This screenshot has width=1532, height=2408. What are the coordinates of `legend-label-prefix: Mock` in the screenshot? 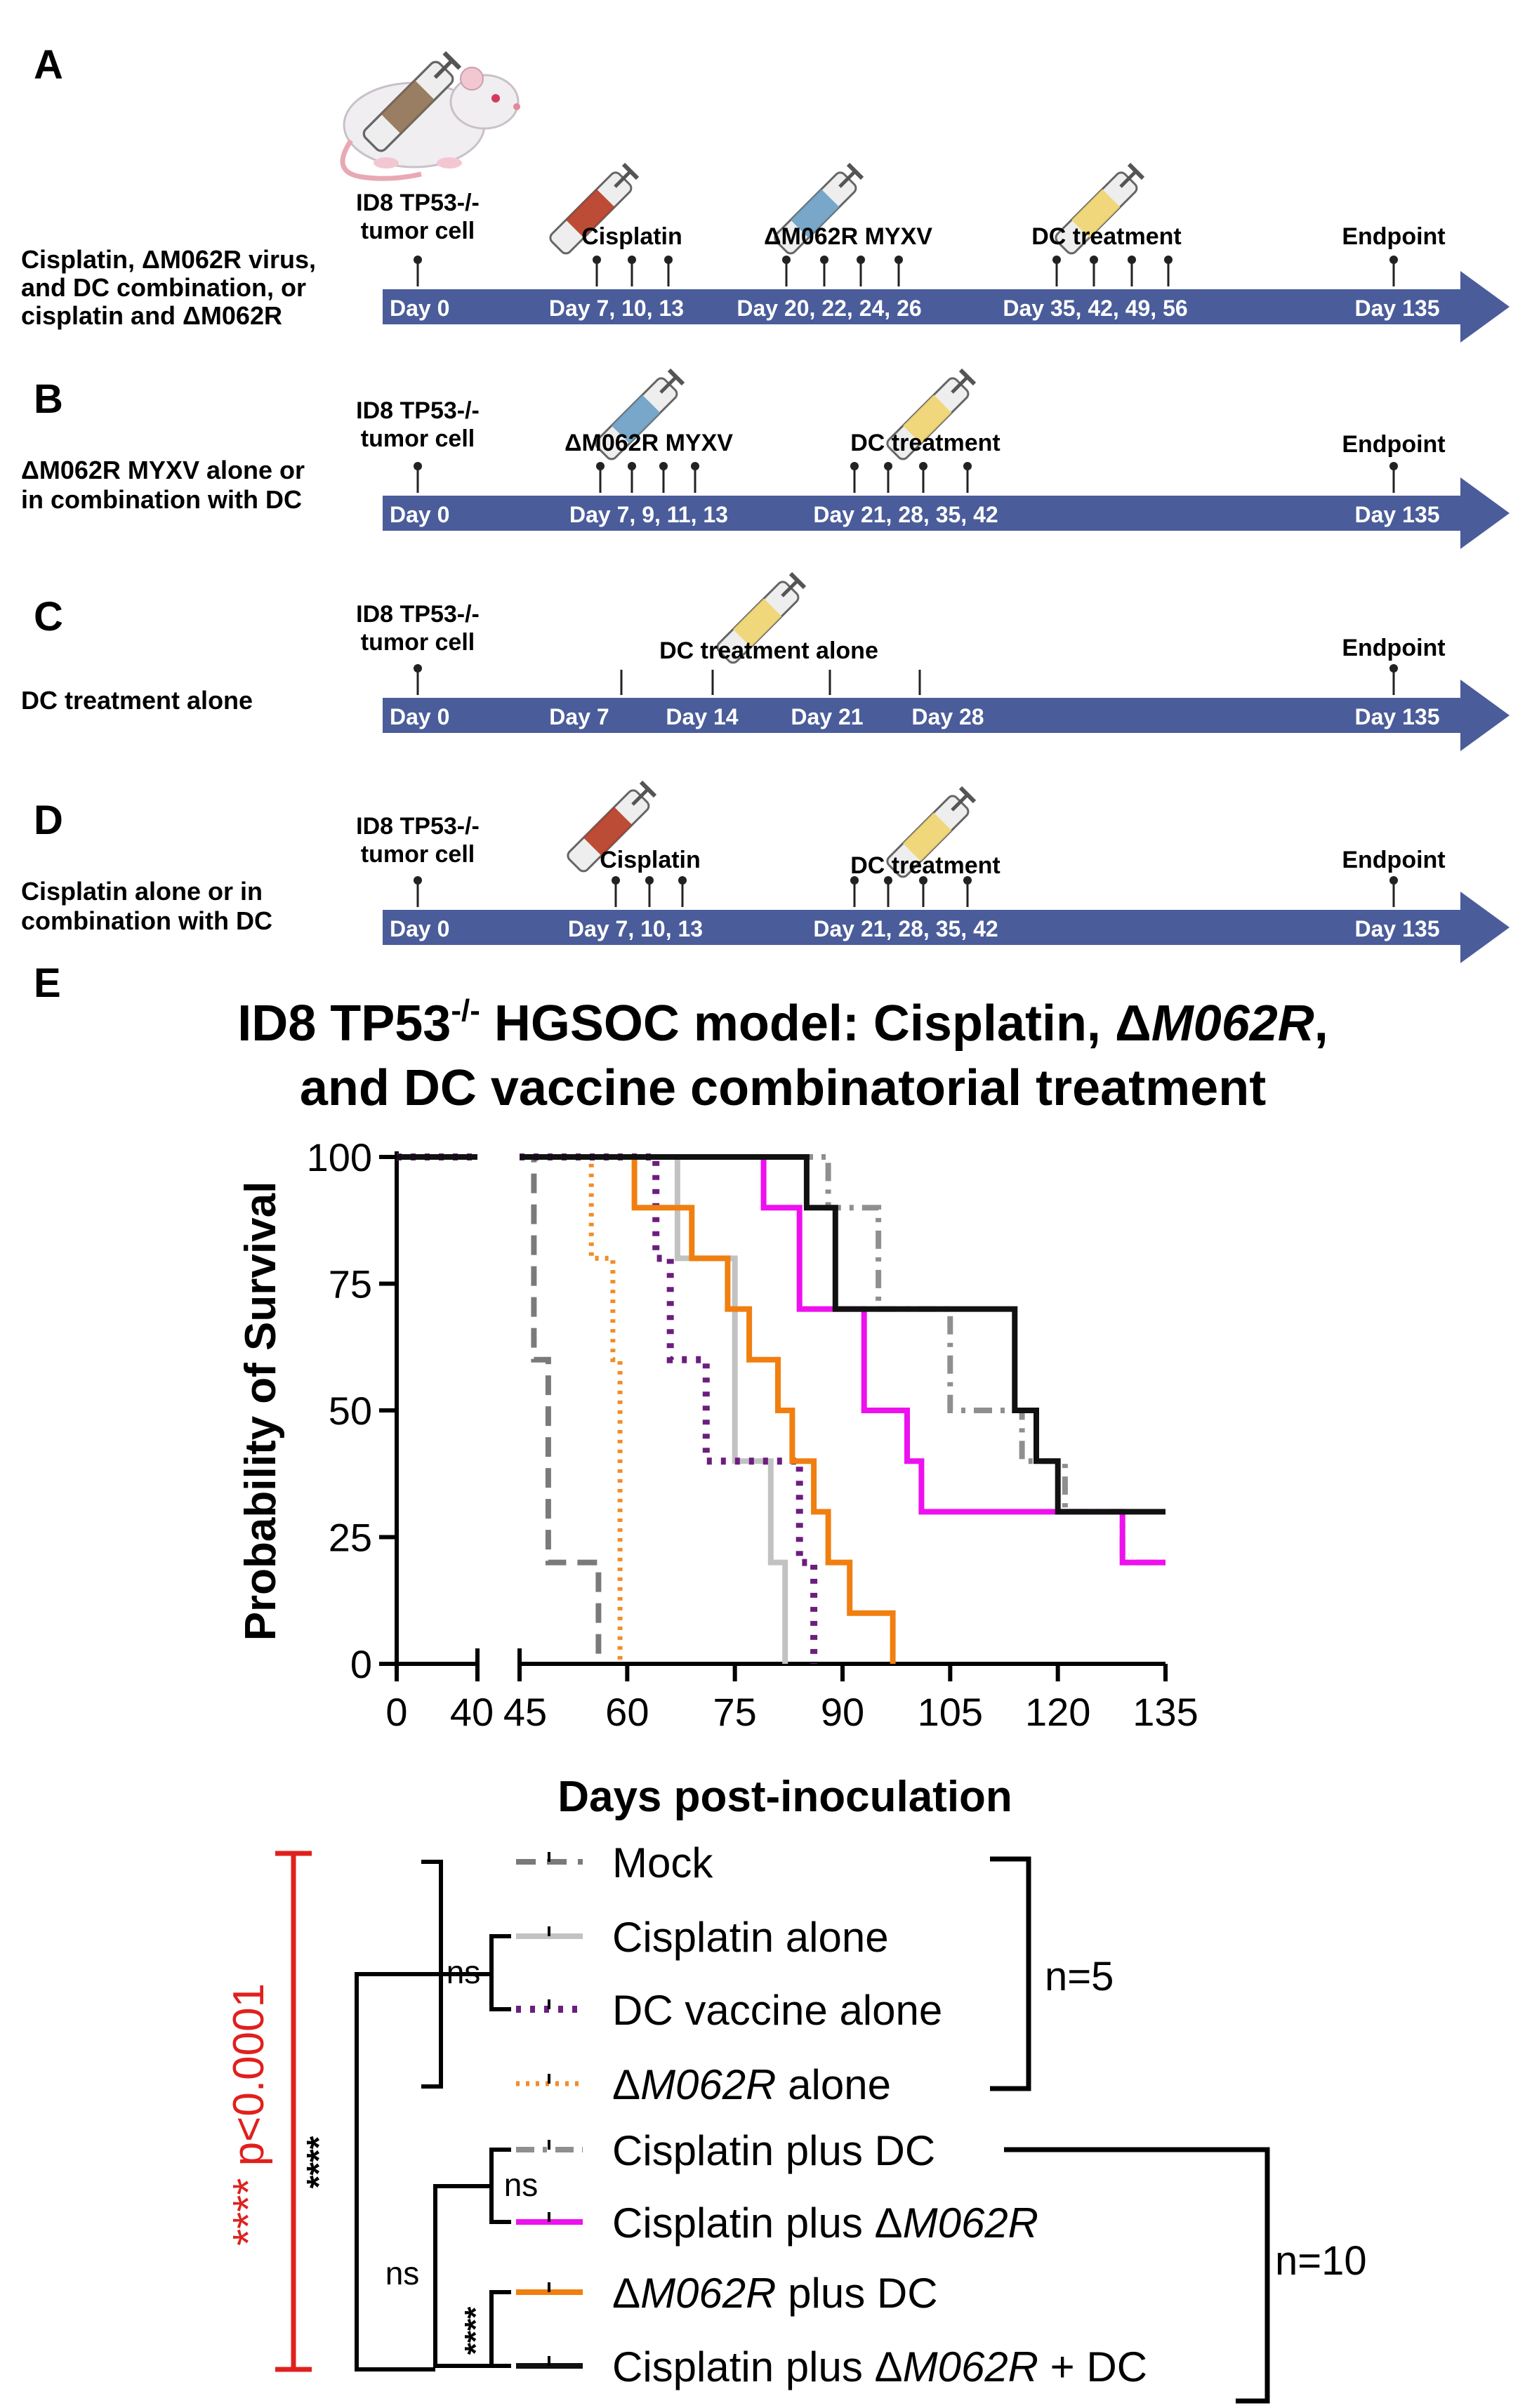 It's located at (662, 1863).